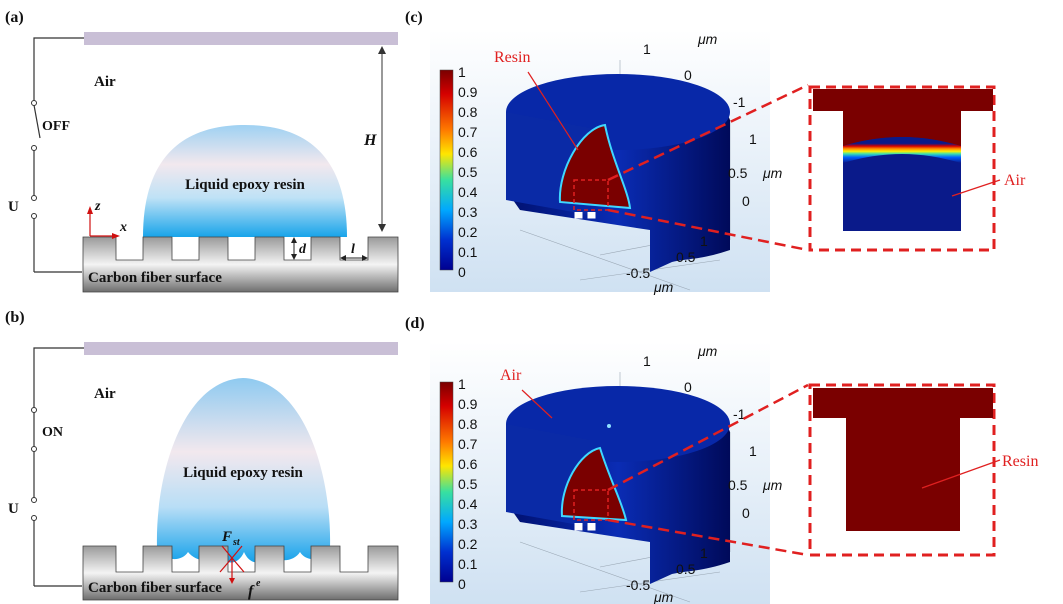 Image resolution: width=1063 pixels, height=604 pixels. What do you see at coordinates (468, 464) in the screenshot?
I see `colorbar-tick: 0.6` at bounding box center [468, 464].